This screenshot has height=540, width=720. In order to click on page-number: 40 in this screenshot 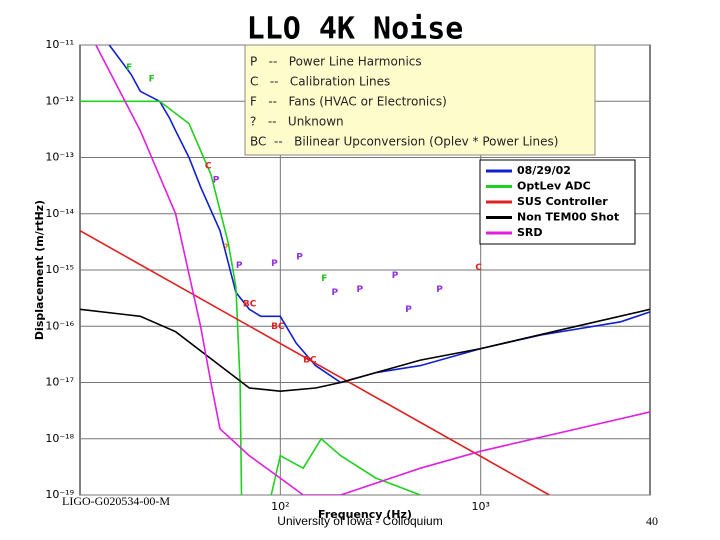, I will do `click(652, 521)`.